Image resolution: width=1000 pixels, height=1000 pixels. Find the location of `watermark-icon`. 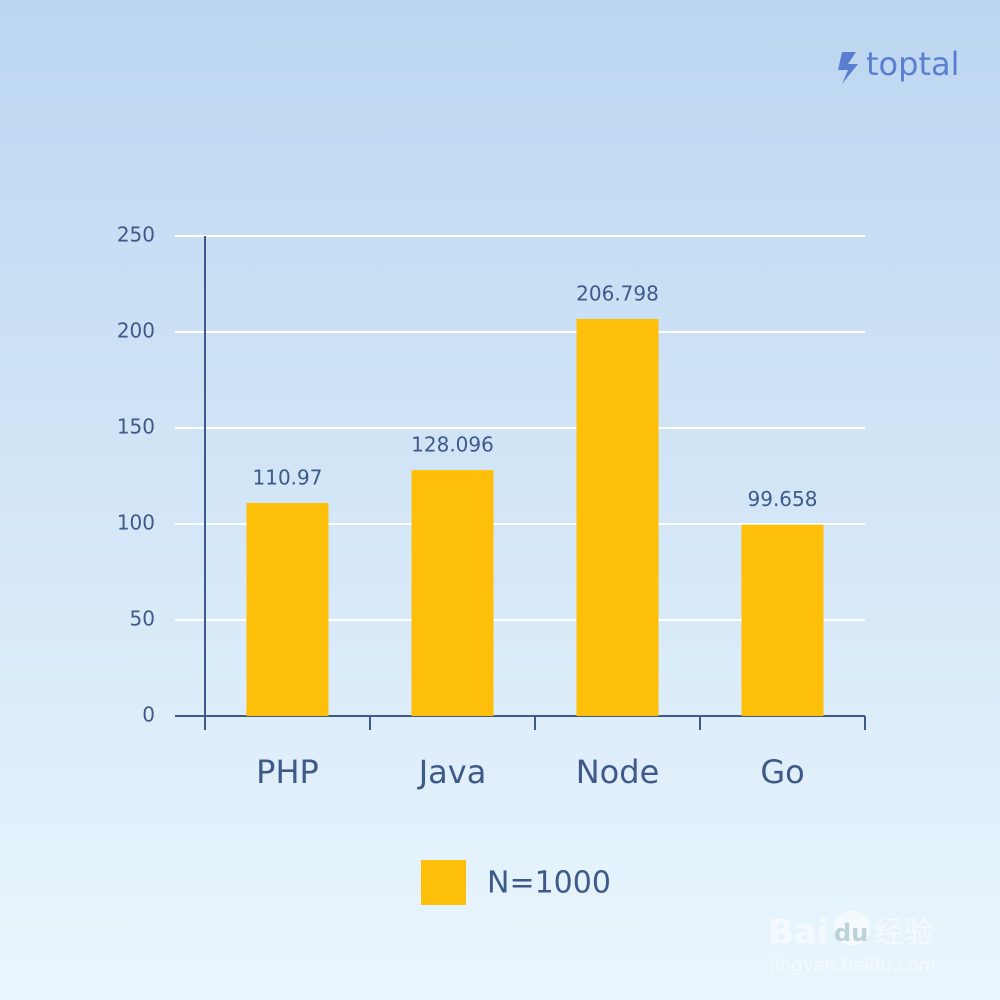

watermark-icon is located at coordinates (852, 928).